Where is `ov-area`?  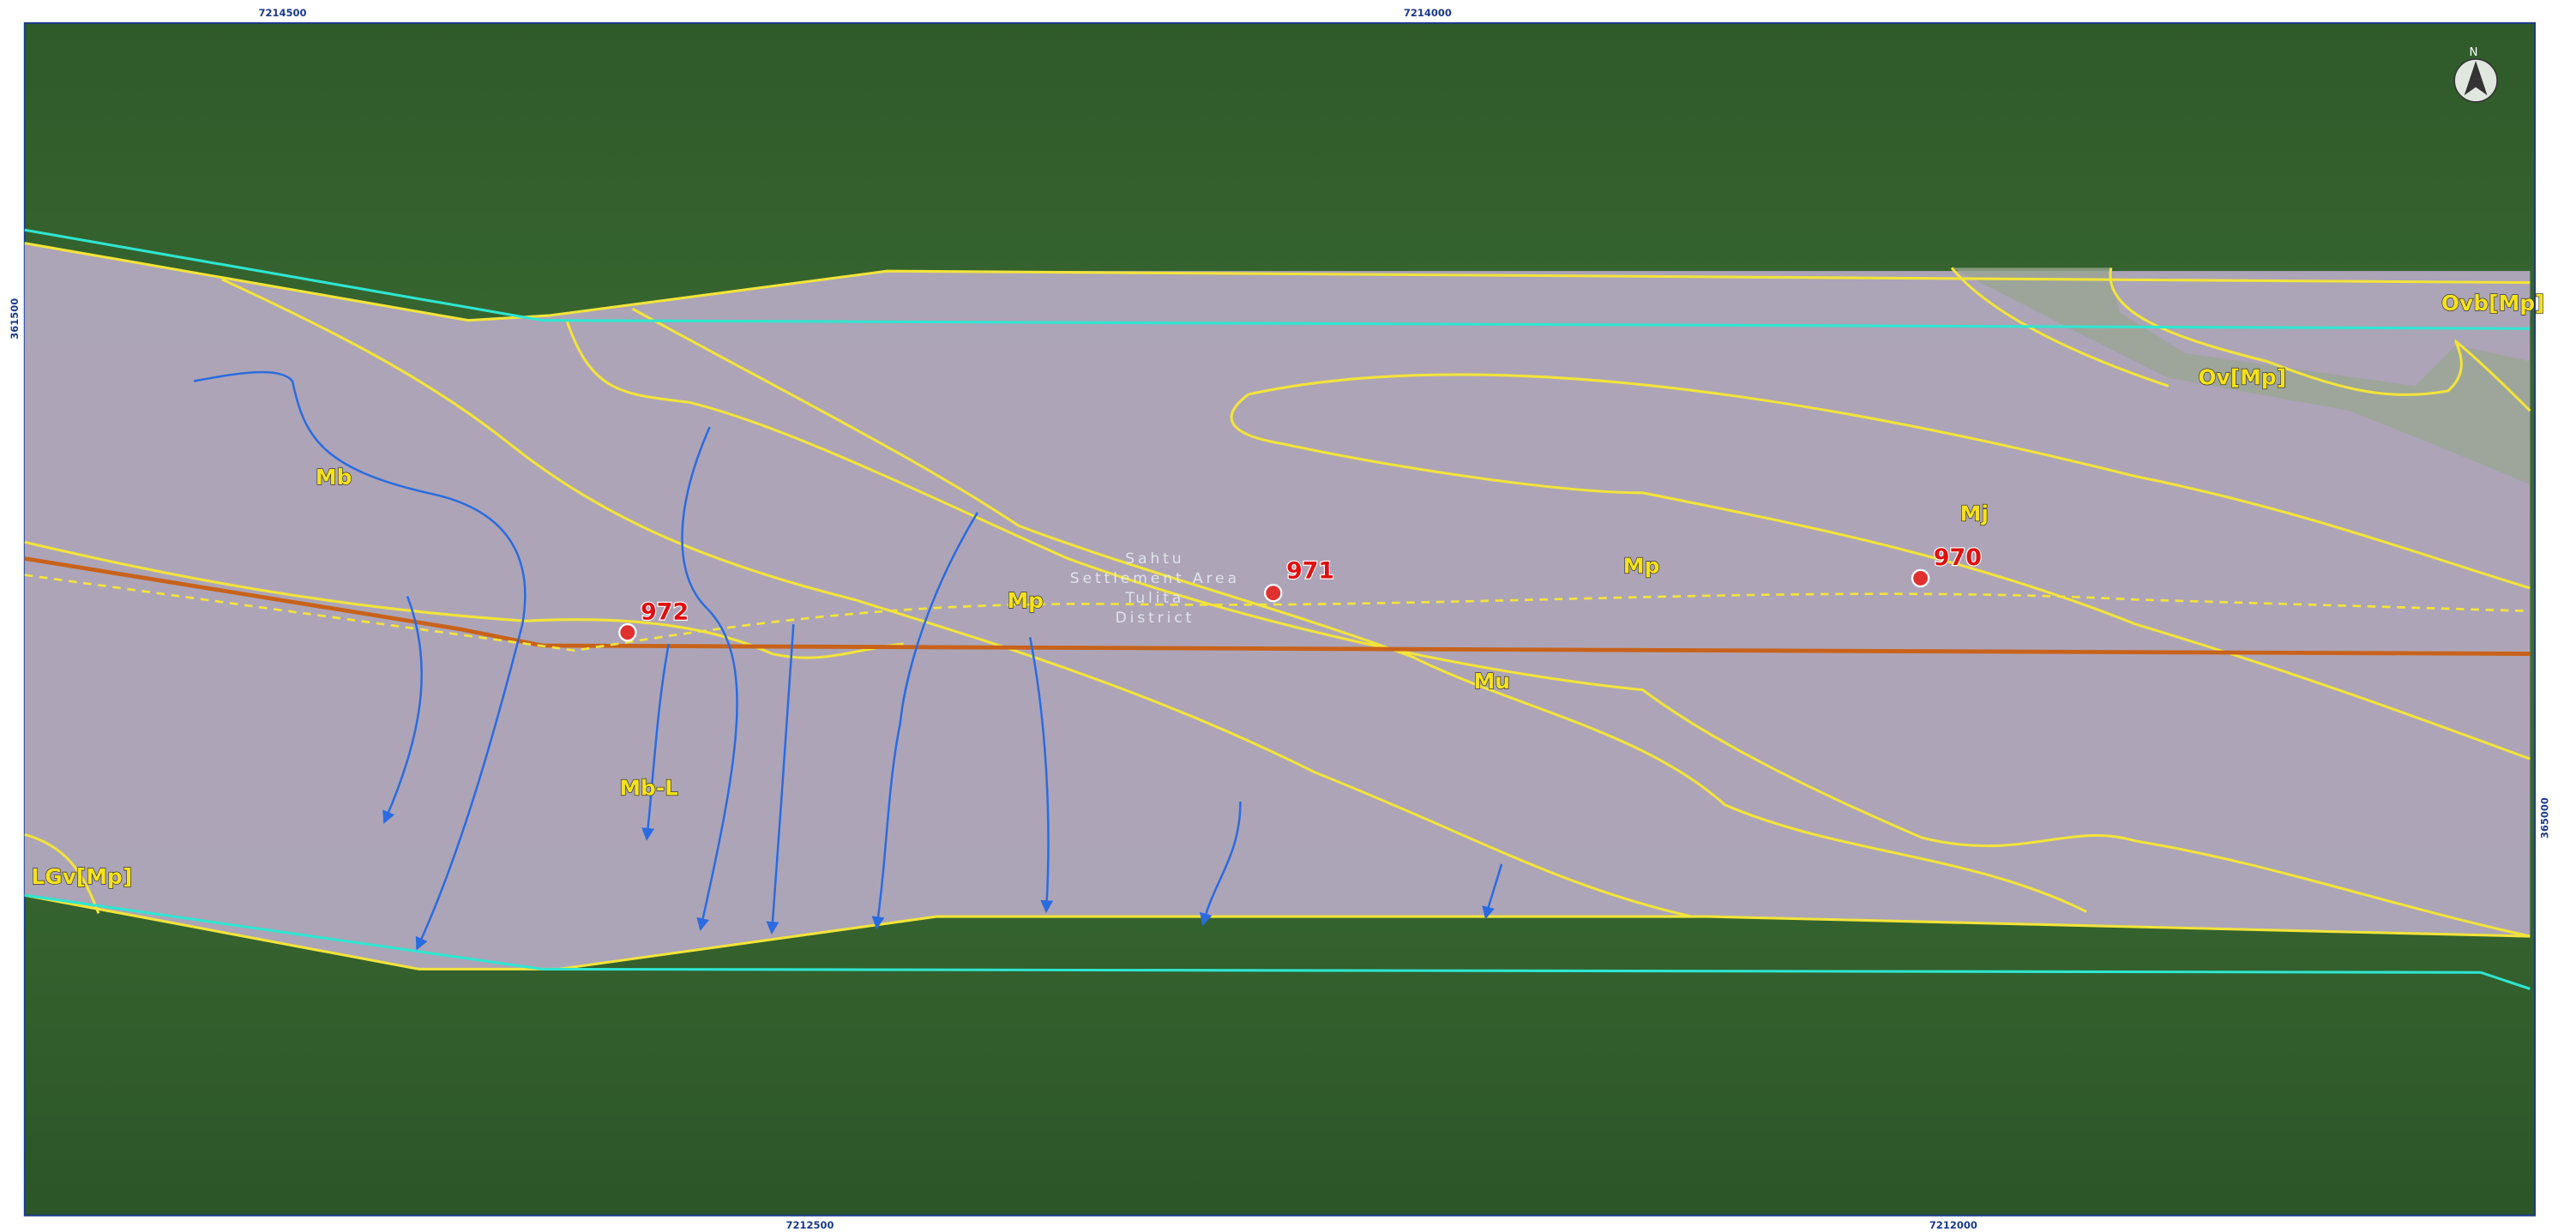
ov-area is located at coordinates (2241, 376).